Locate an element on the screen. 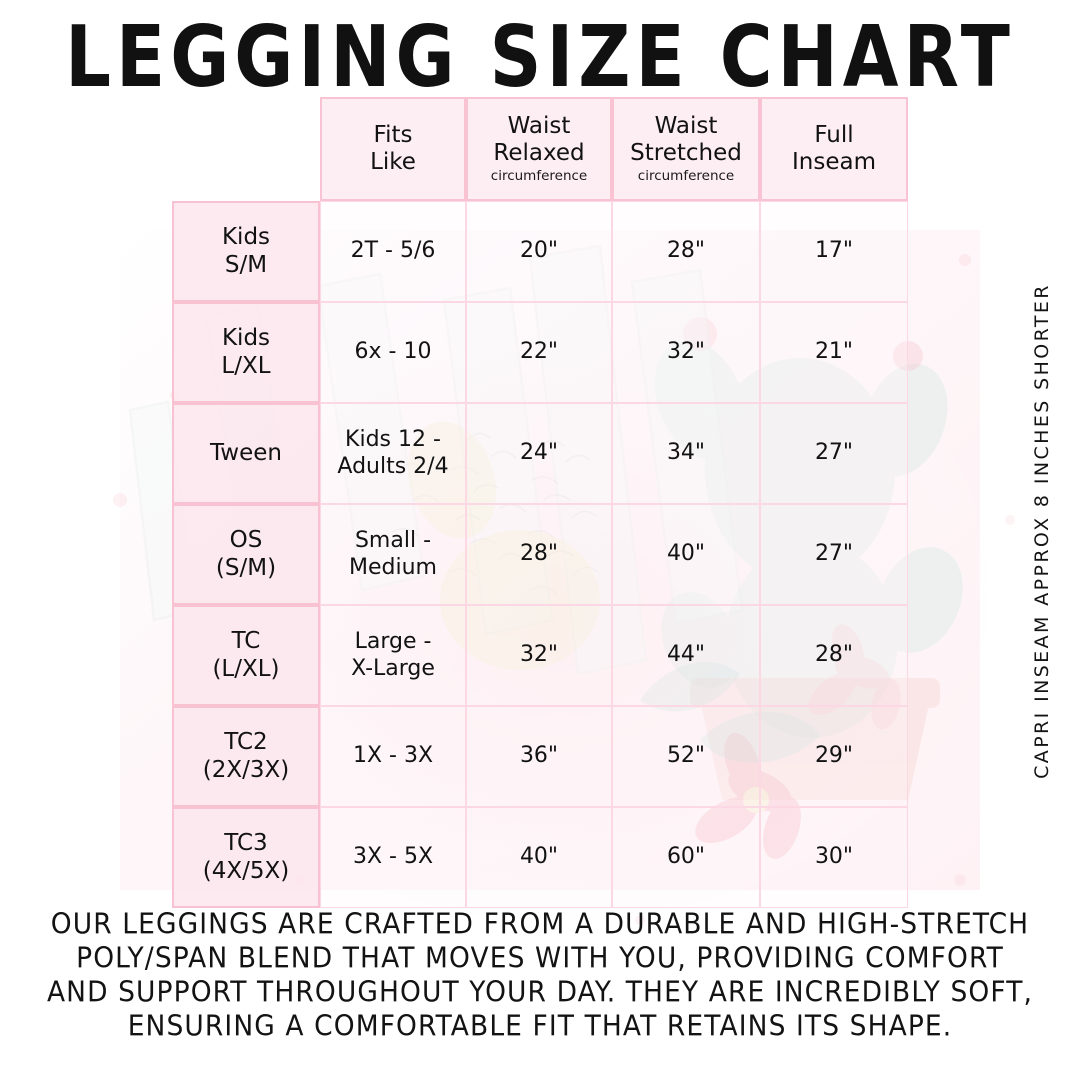 The image size is (1080, 1080). fits-like-line1: 3X - 5X is located at coordinates (393, 857).